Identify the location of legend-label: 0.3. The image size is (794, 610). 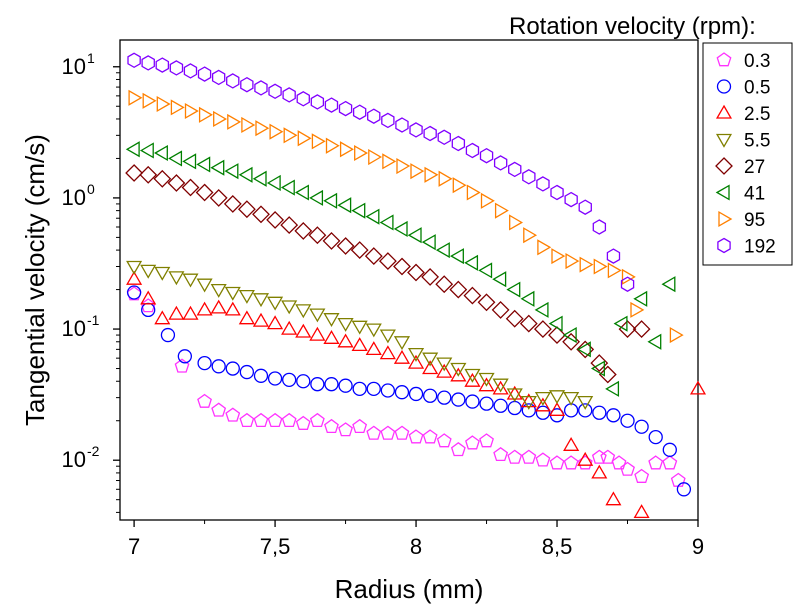
(757, 61).